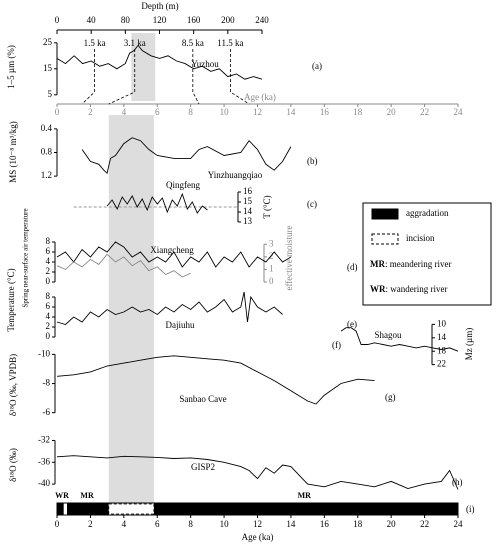 The width and height of the screenshot is (497, 550). What do you see at coordinates (260, 97) in the screenshot?
I see `x2-axis-label: Age (ka)` at bounding box center [260, 97].